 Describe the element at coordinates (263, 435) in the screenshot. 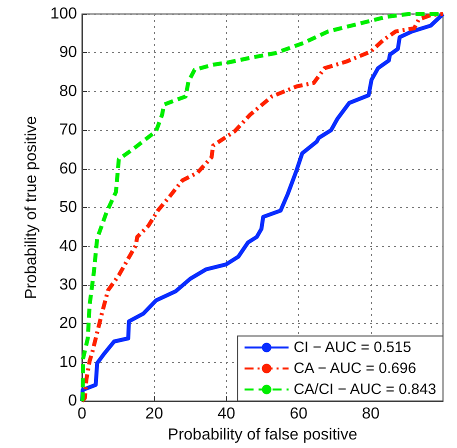

I see `x-axis-title: Probability of false positive` at that location.